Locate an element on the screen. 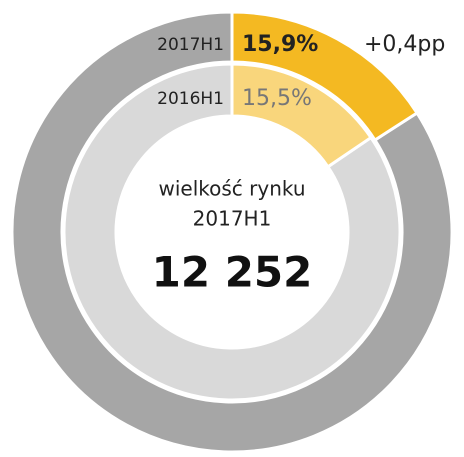 This screenshot has height=457, width=464. center-value: 12 252 is located at coordinates (232, 272).